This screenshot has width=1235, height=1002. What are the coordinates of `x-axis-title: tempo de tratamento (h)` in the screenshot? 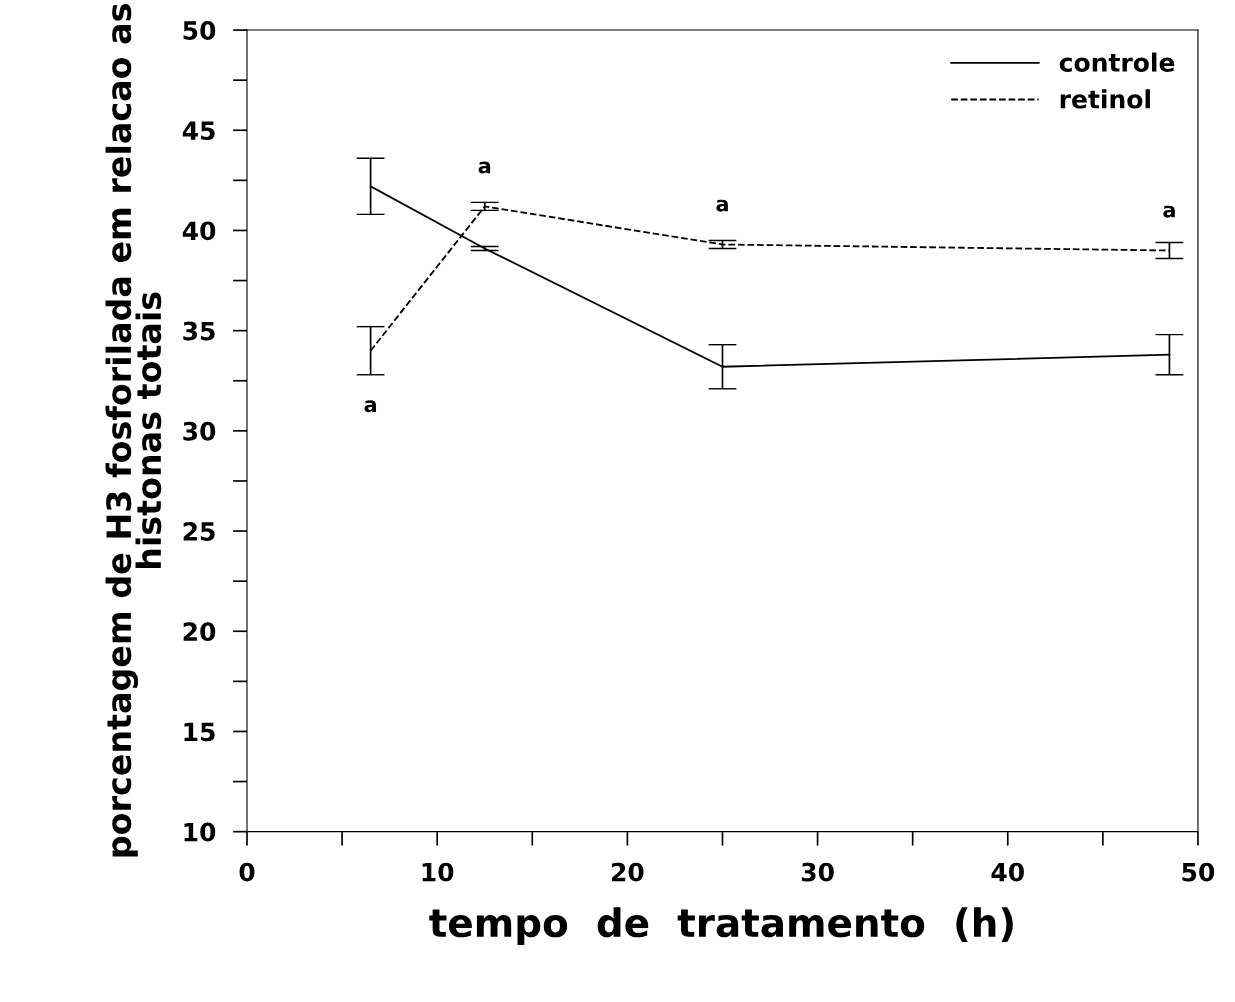 It's located at (721, 926).